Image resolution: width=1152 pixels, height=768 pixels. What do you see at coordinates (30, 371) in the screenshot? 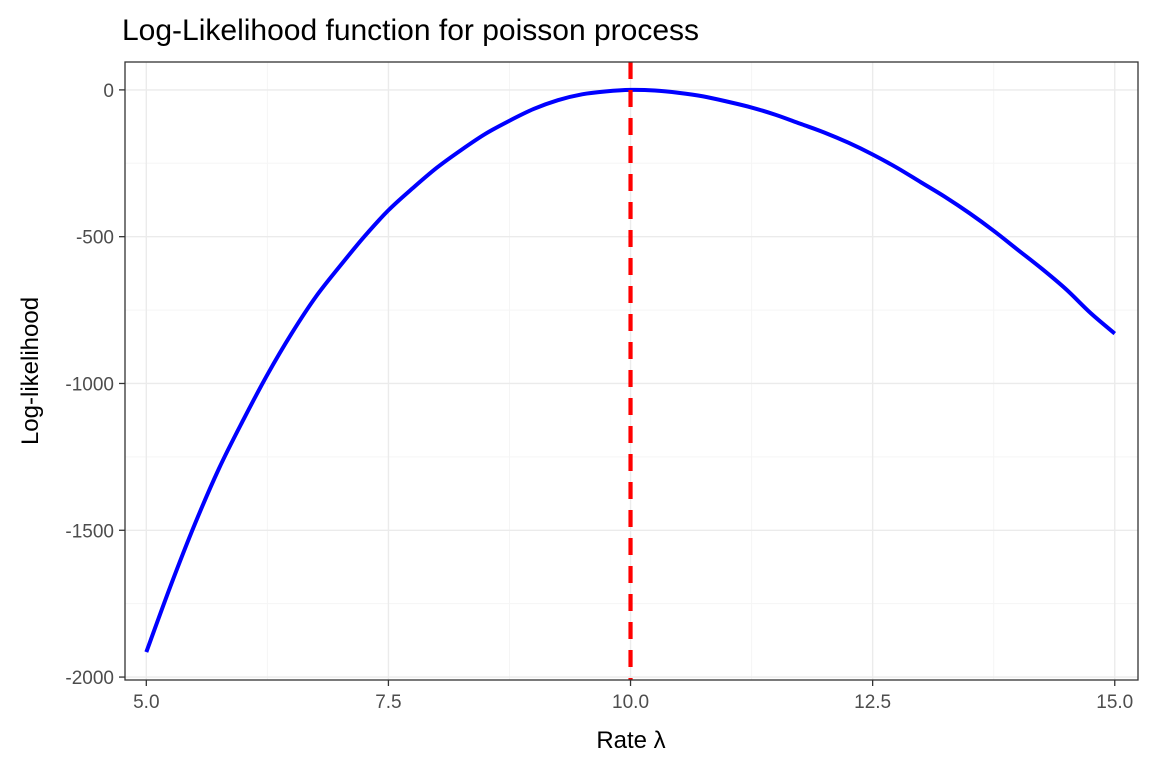
I see `y-axis-title: Log-likelihood` at bounding box center [30, 371].